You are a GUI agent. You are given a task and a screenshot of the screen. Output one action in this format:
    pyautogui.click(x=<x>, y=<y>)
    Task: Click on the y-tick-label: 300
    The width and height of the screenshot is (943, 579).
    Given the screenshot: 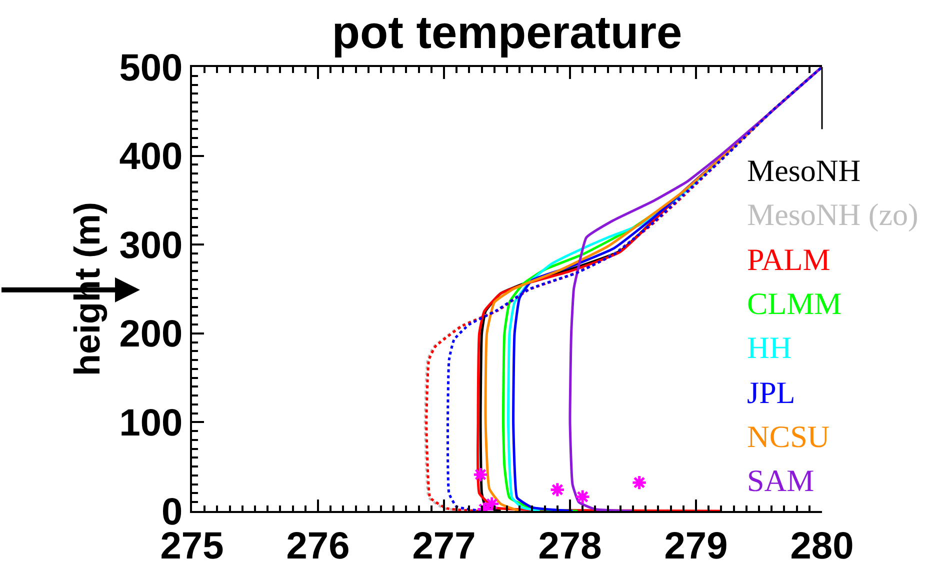 What is the action you would take?
    pyautogui.click(x=151, y=245)
    